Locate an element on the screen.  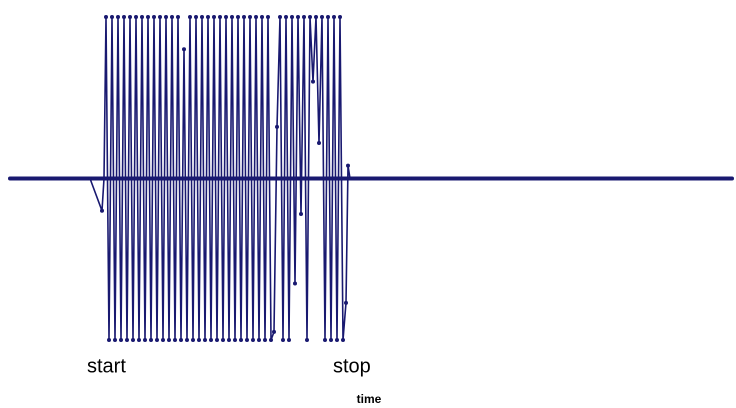
annotation: start is located at coordinates (106, 366).